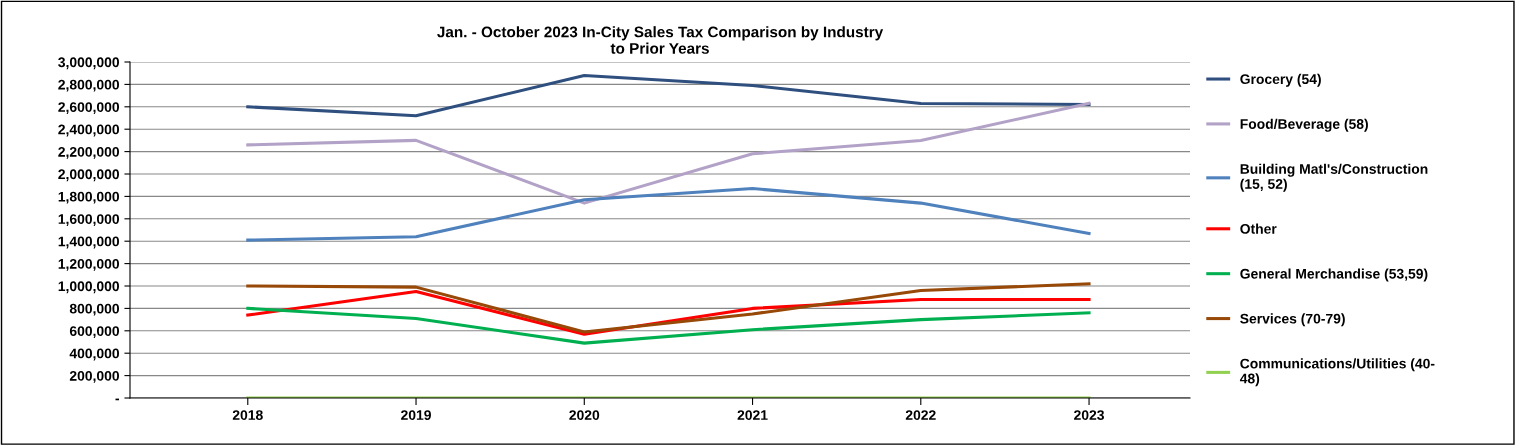 This screenshot has width=1517, height=445. What do you see at coordinates (89, 130) in the screenshot?
I see `y-tick-label: 2,400,000` at bounding box center [89, 130].